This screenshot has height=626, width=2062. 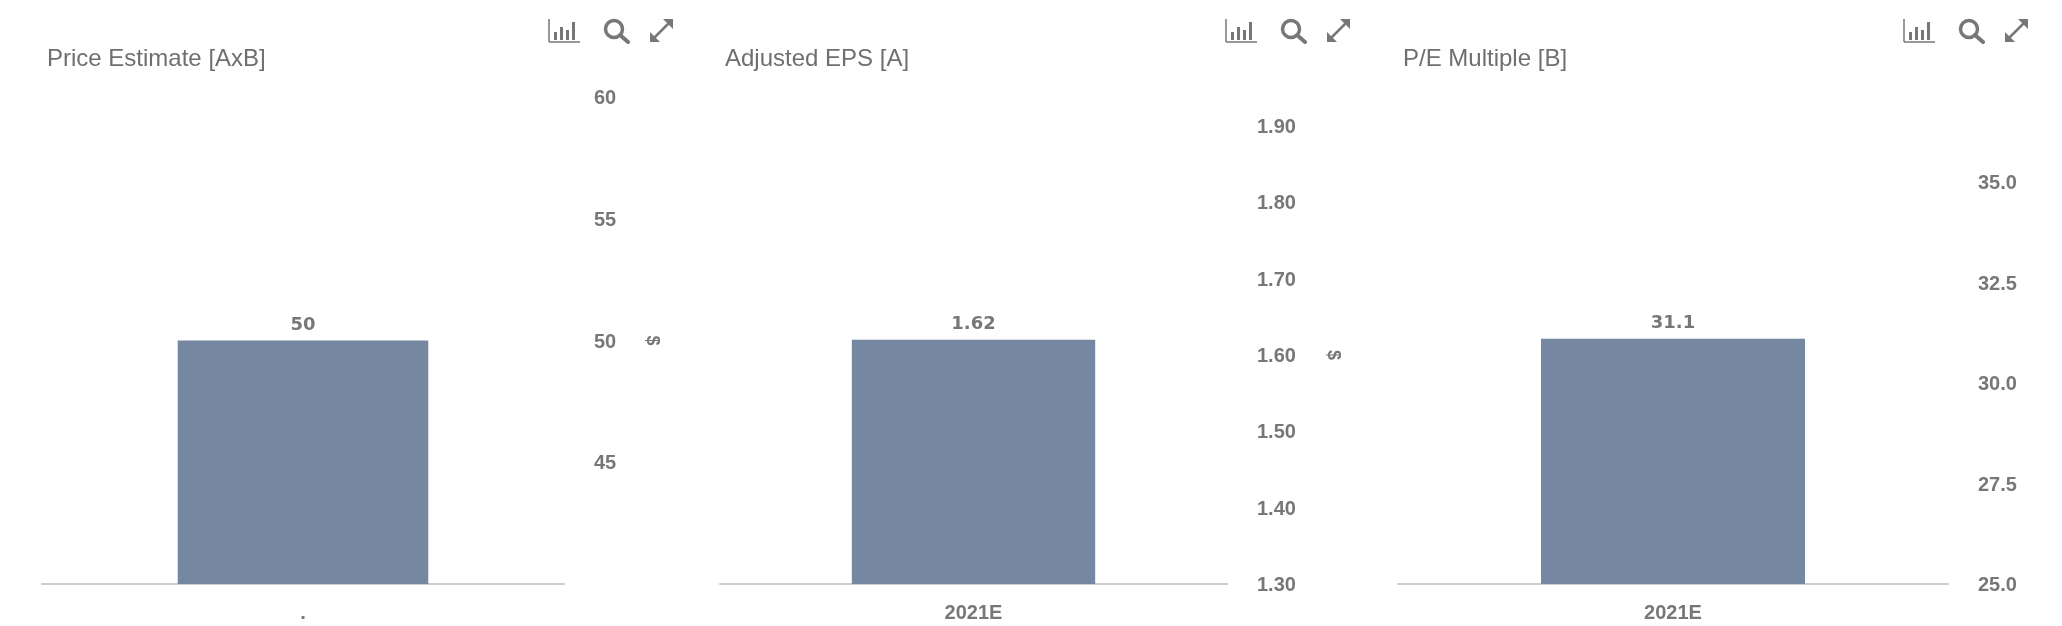 What do you see at coordinates (303, 612) in the screenshot?
I see `x-tick-label: .` at bounding box center [303, 612].